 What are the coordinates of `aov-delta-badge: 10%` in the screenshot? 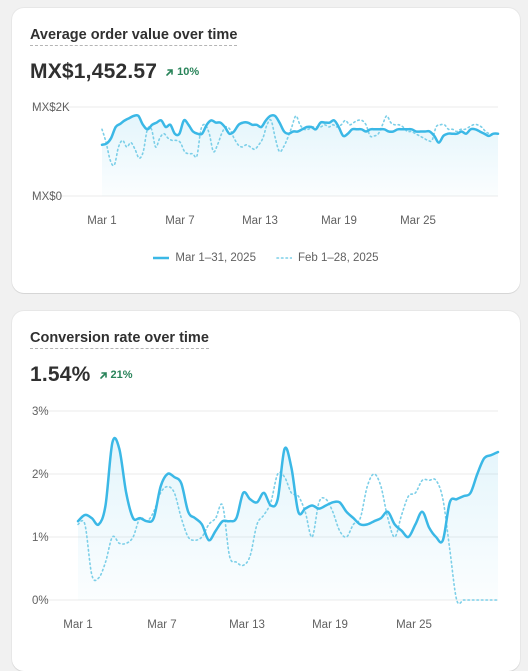 It's located at (182, 72).